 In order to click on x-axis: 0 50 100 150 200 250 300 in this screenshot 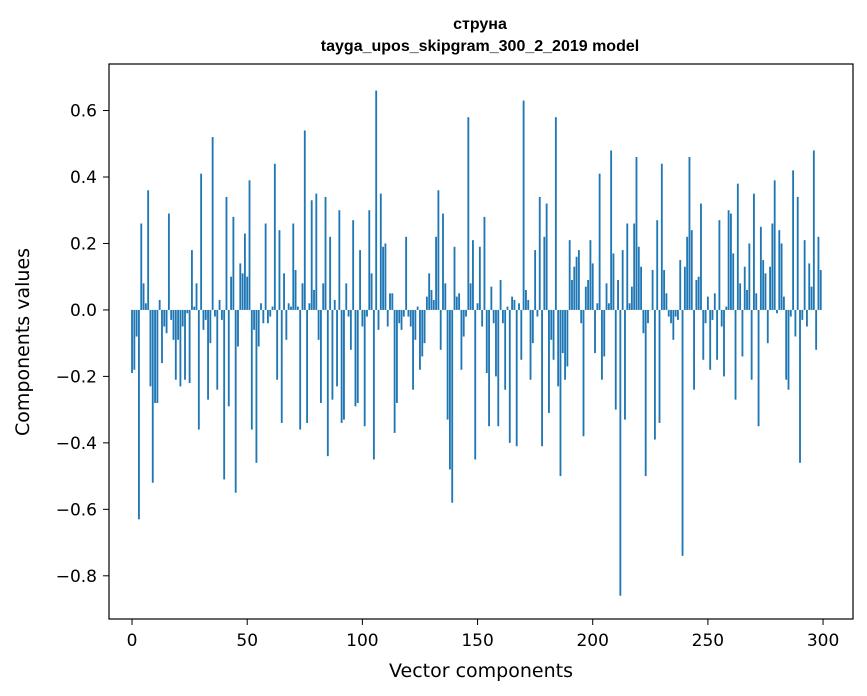, I will do `click(483, 635)`.